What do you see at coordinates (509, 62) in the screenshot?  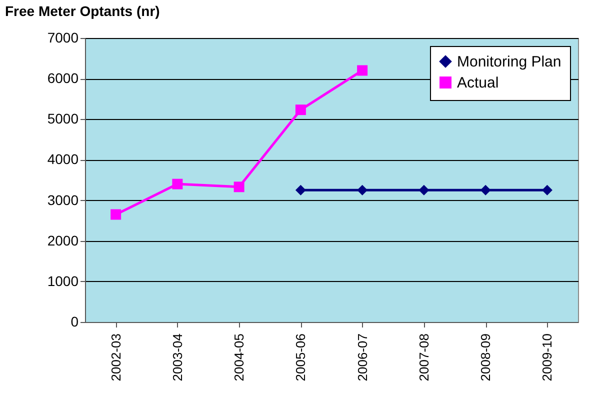 I see `legend-label: Monitoring Plan` at bounding box center [509, 62].